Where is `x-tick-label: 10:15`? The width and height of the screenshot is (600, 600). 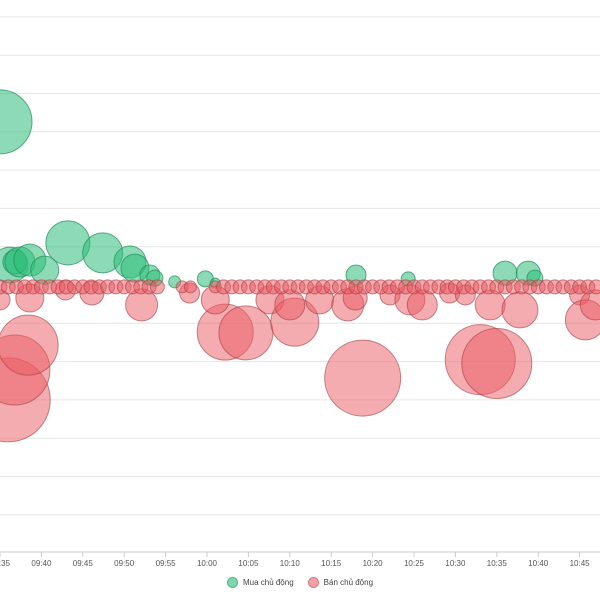
x-tick-label: 10:15 is located at coordinates (331, 563).